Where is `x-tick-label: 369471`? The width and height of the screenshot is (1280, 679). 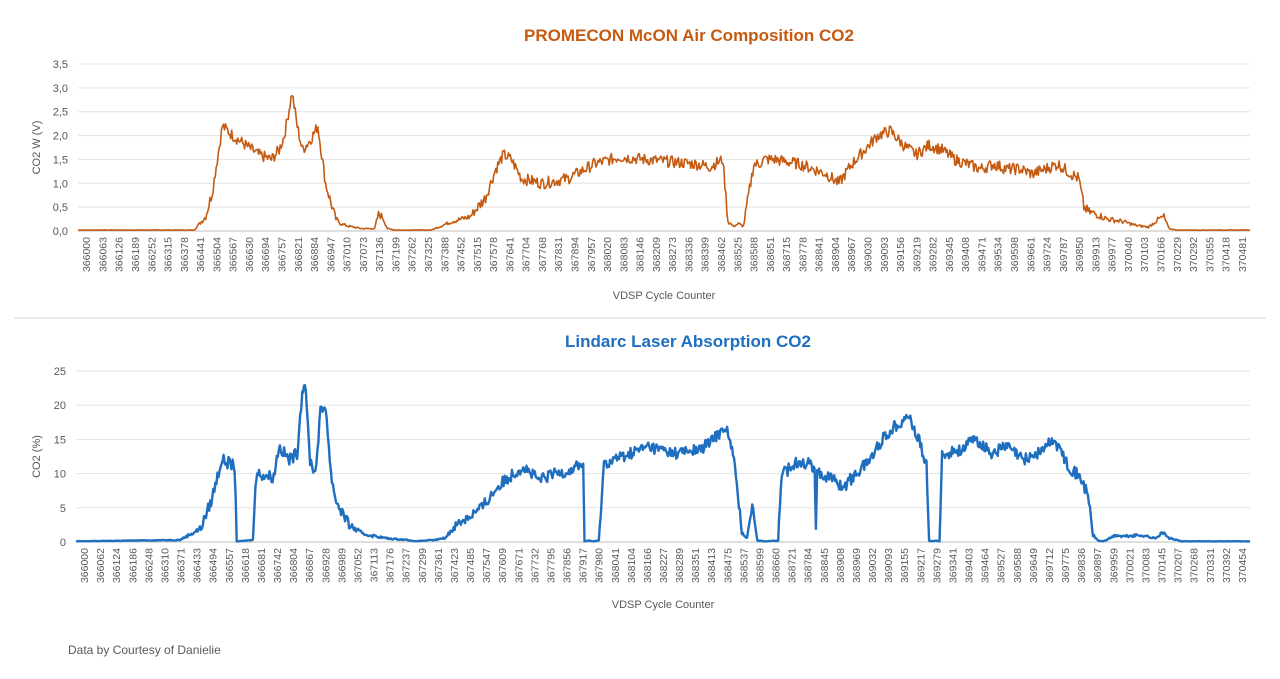 x-tick-label: 369471 is located at coordinates (982, 254).